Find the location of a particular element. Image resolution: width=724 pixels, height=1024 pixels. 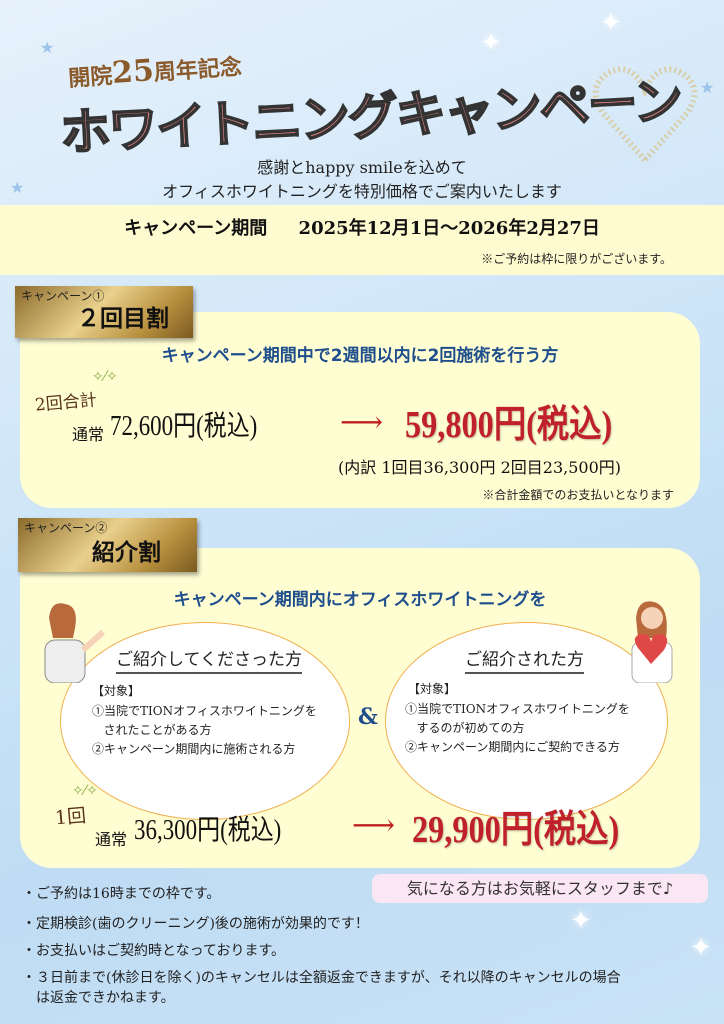

ampersand: & is located at coordinates (368, 717).